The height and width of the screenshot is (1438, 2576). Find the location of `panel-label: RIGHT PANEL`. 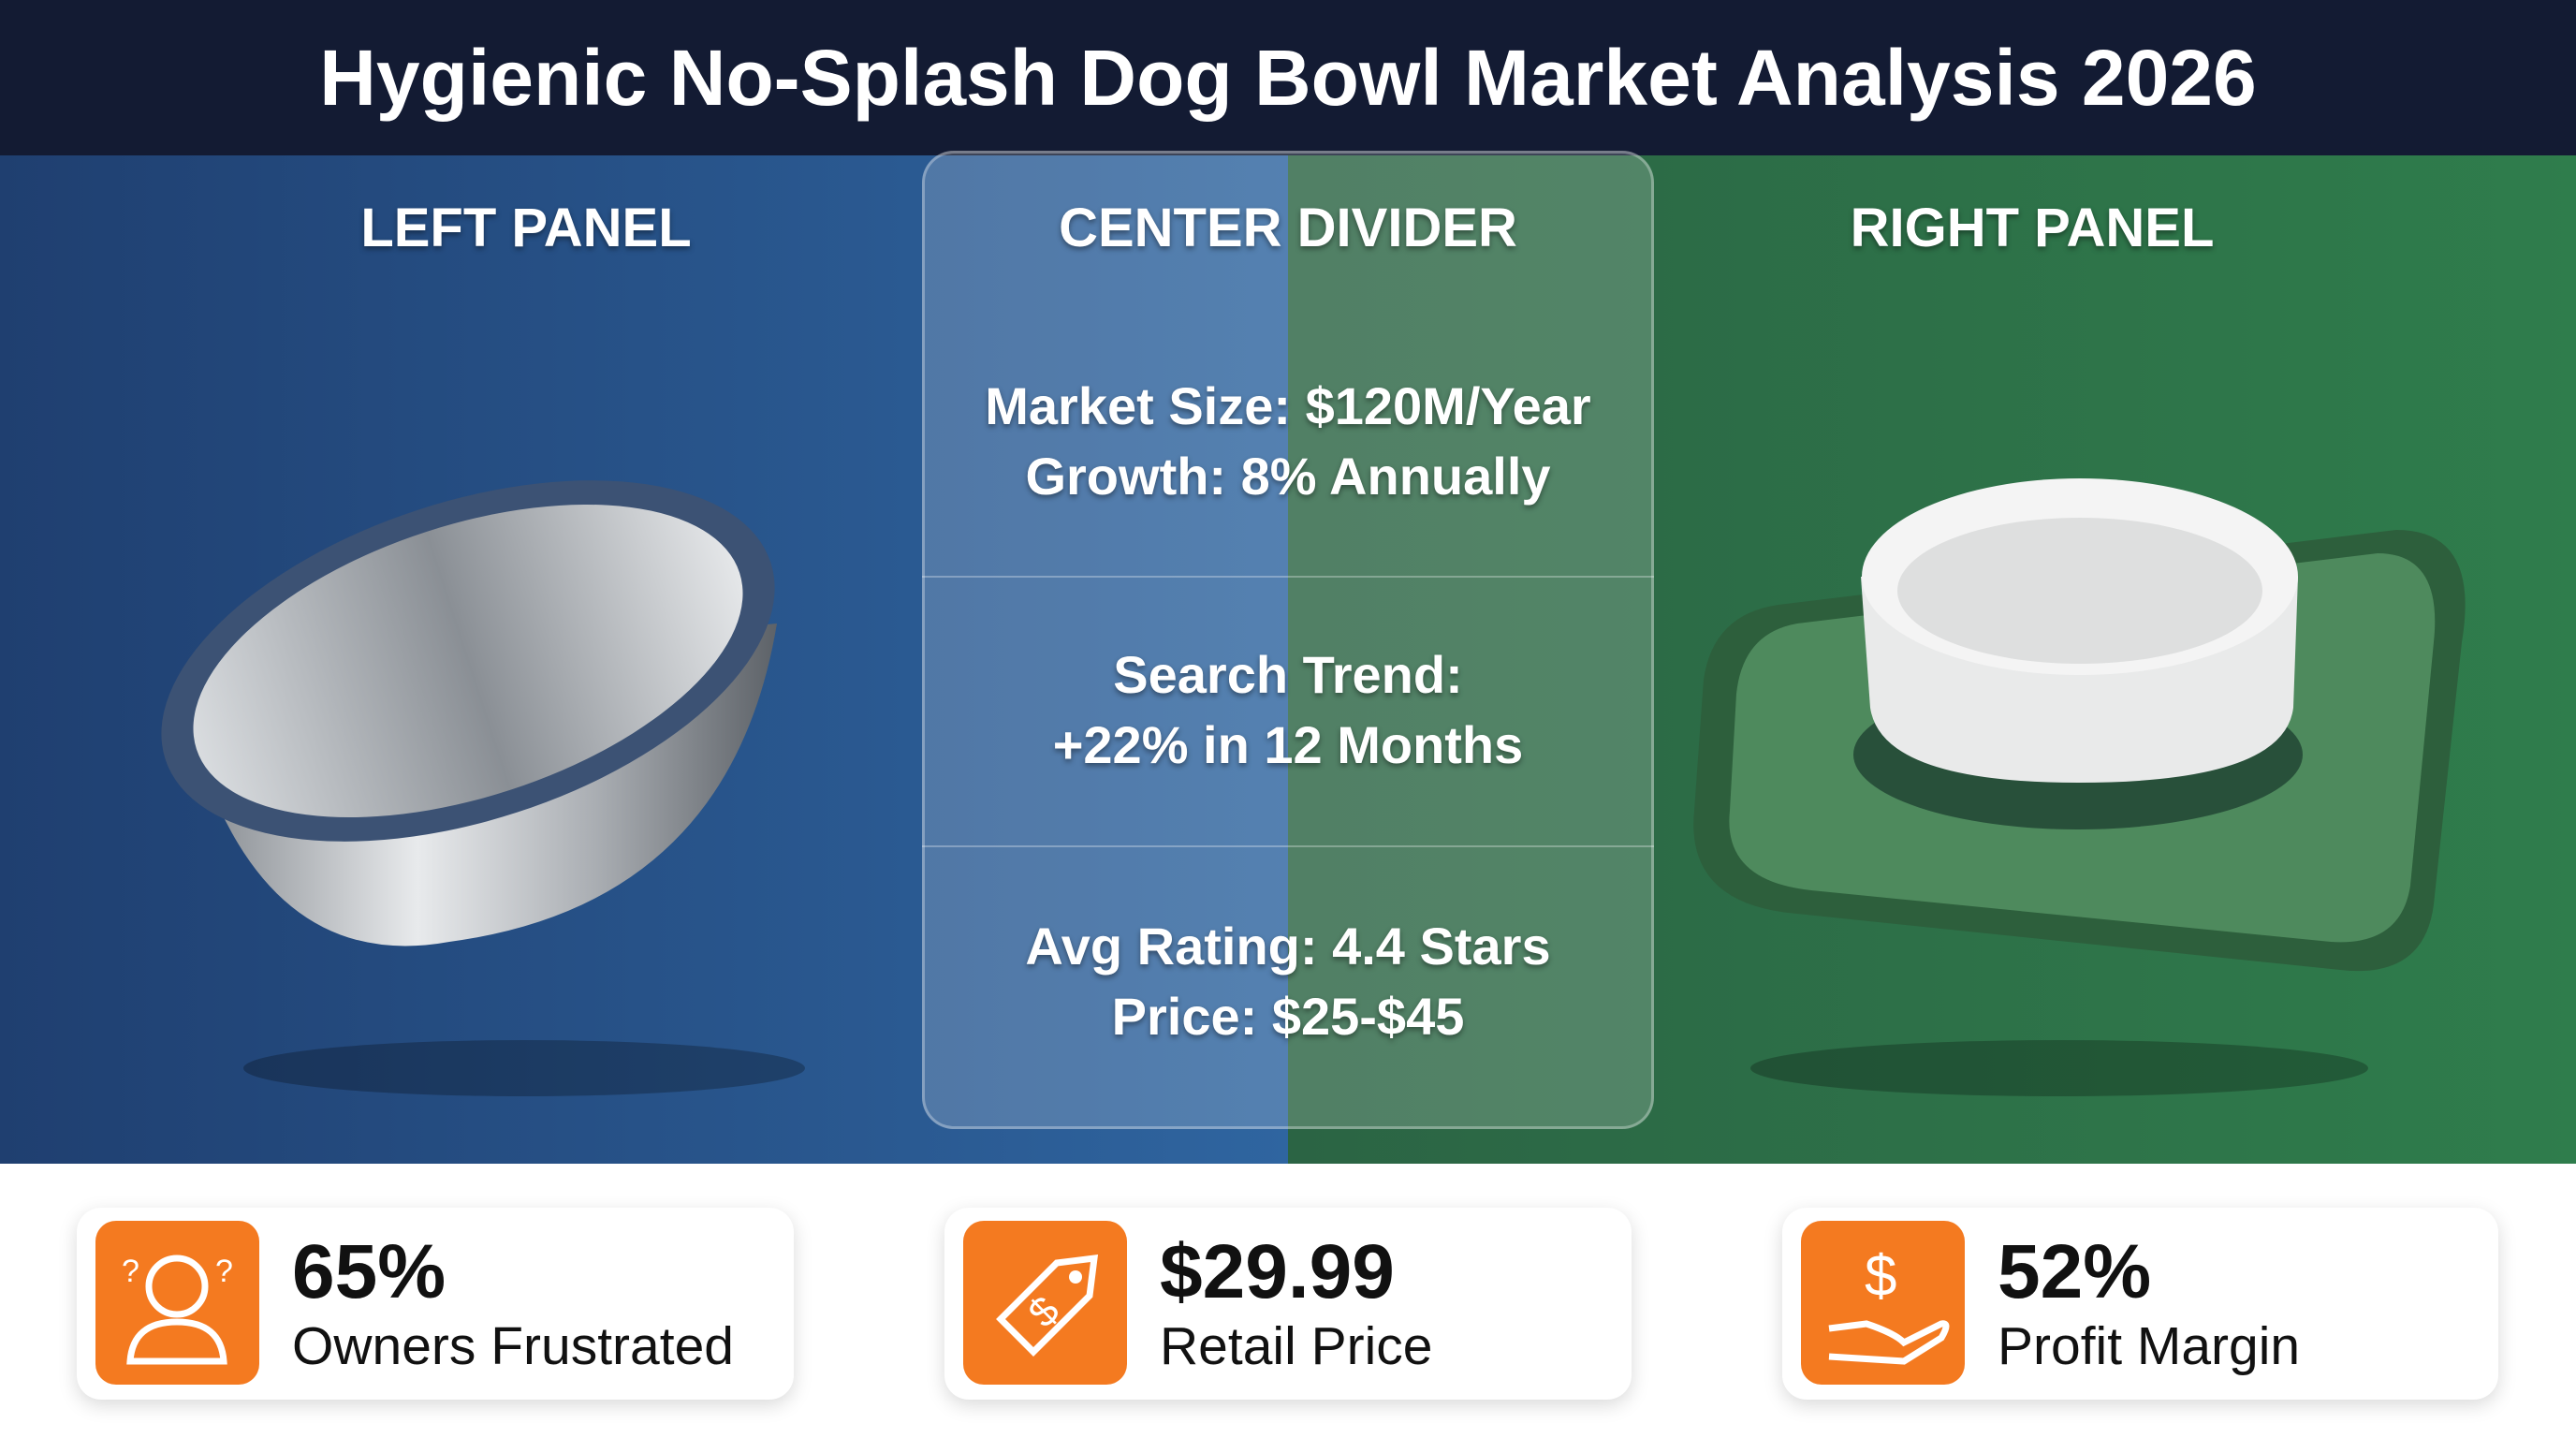

panel-label: RIGHT PANEL is located at coordinates (2032, 228).